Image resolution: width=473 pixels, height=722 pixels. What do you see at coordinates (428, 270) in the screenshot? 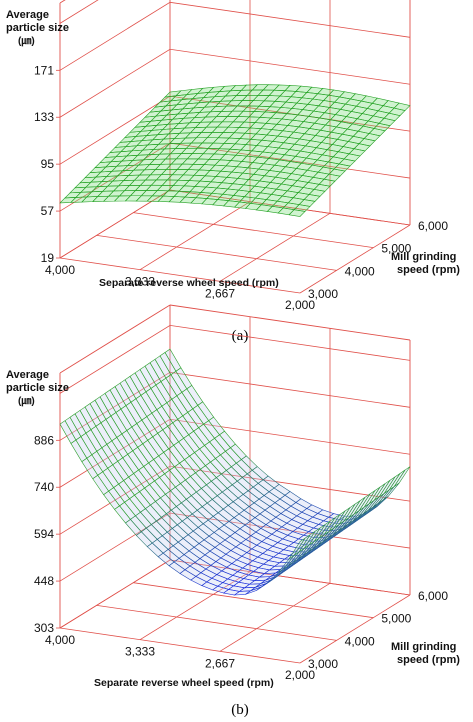
I see `chart-a-ylabel-line-2: speed (rpm)` at bounding box center [428, 270].